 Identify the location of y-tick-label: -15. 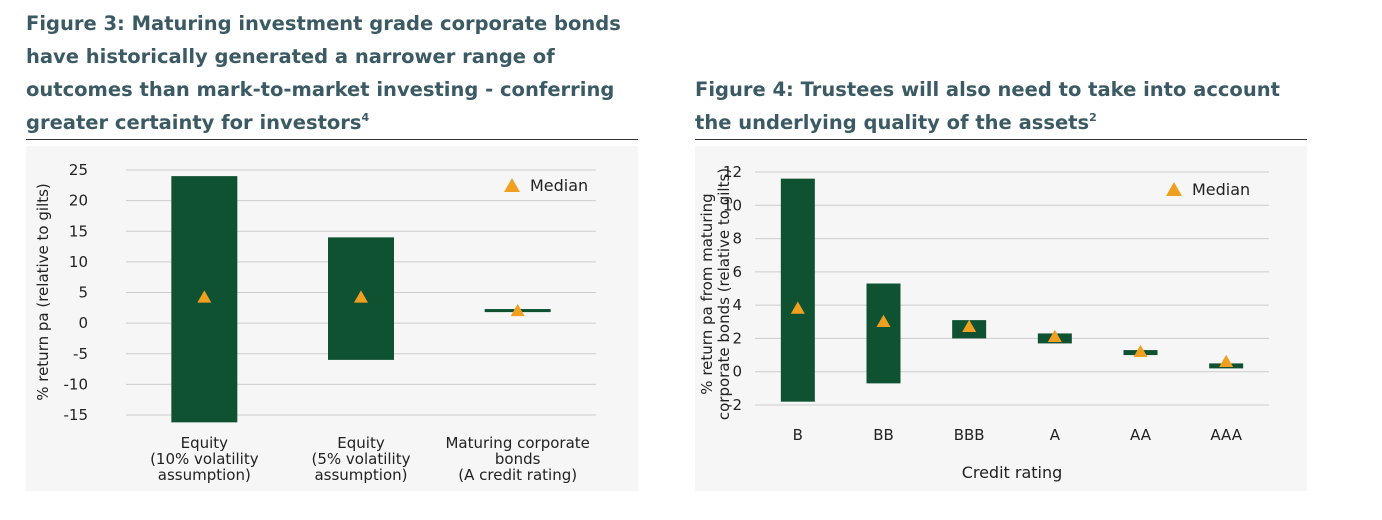
(76, 415).